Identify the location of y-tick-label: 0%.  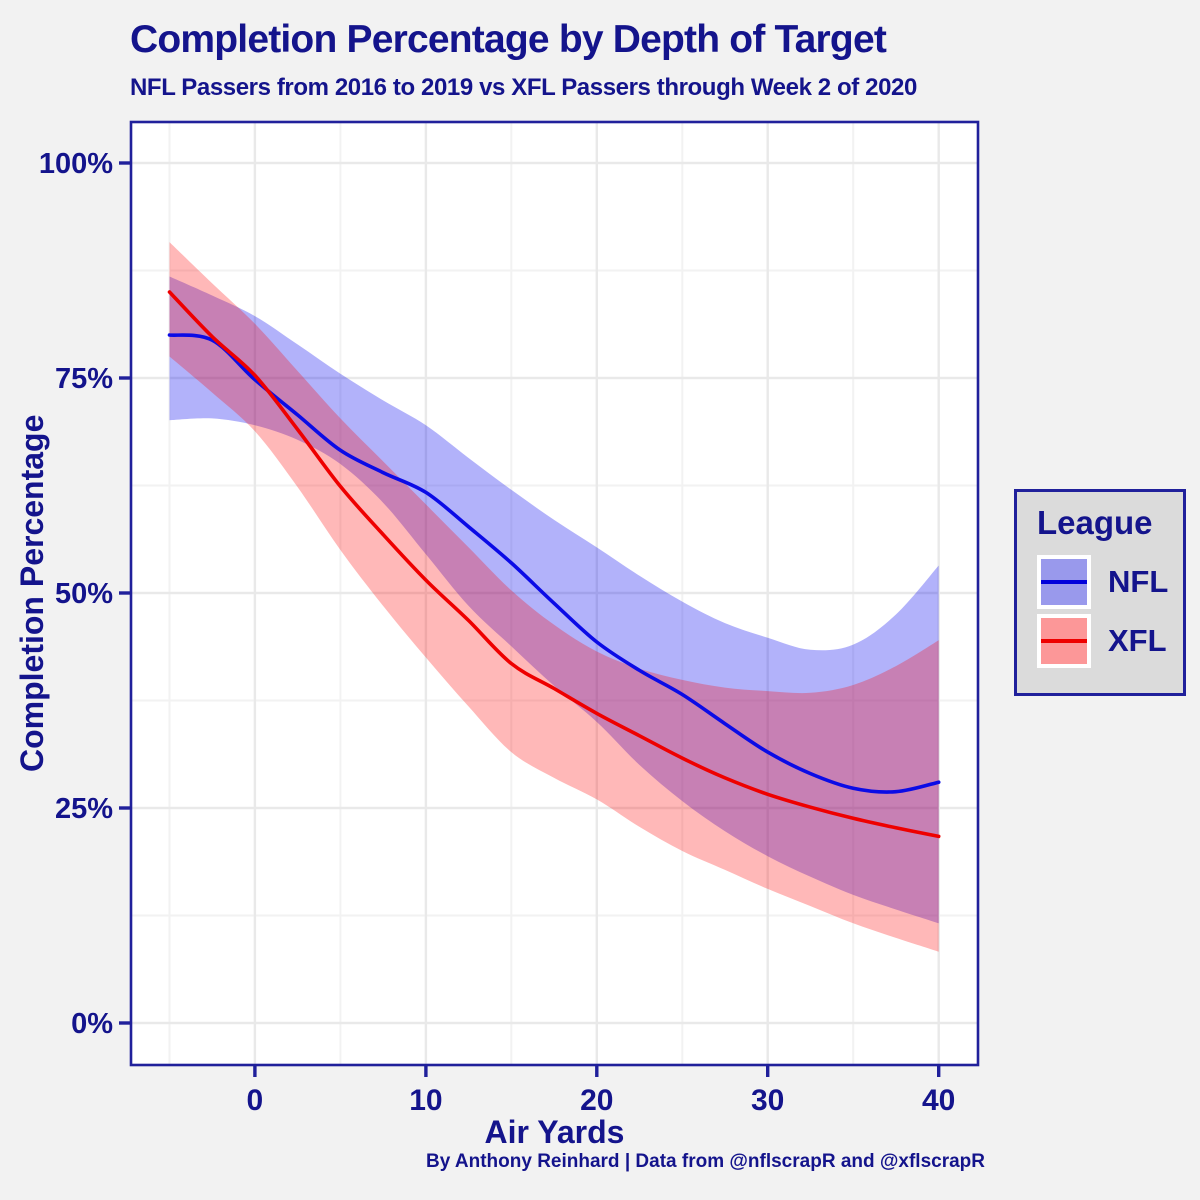
(92, 1024).